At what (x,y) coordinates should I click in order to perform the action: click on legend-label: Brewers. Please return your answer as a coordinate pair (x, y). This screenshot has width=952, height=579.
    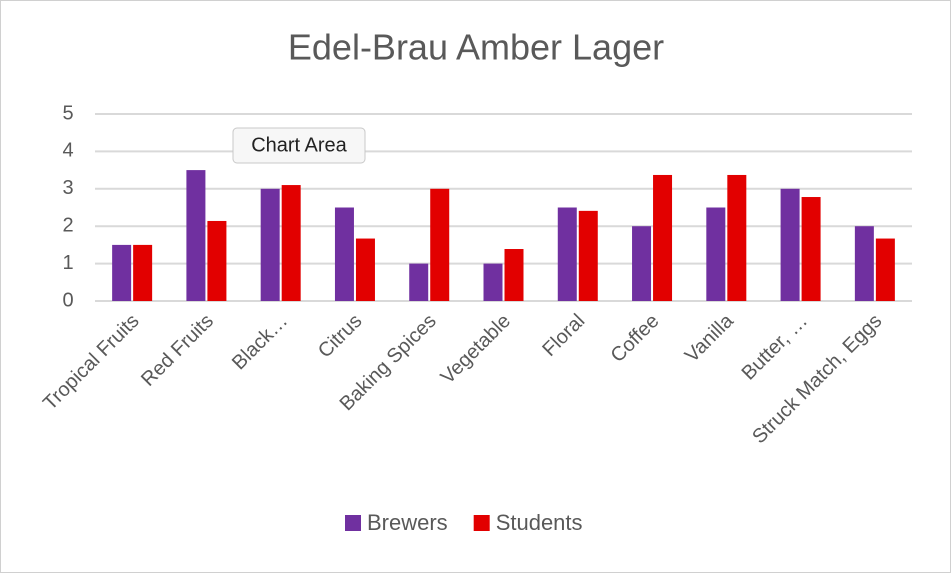
    Looking at the image, I should click on (407, 522).